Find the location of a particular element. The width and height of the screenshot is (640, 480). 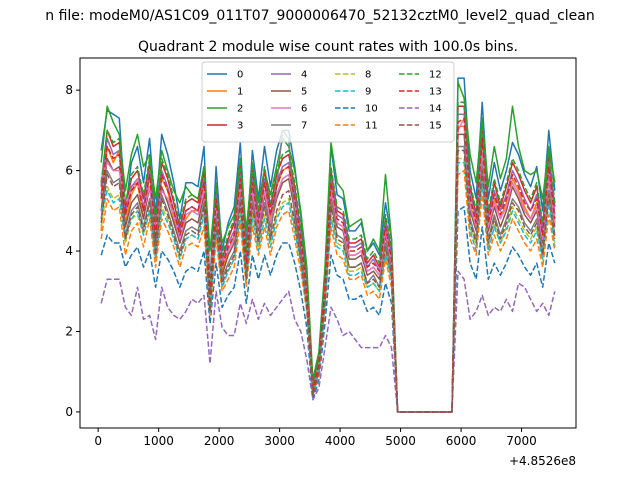

x-tick-label: 5000 is located at coordinates (400, 441).